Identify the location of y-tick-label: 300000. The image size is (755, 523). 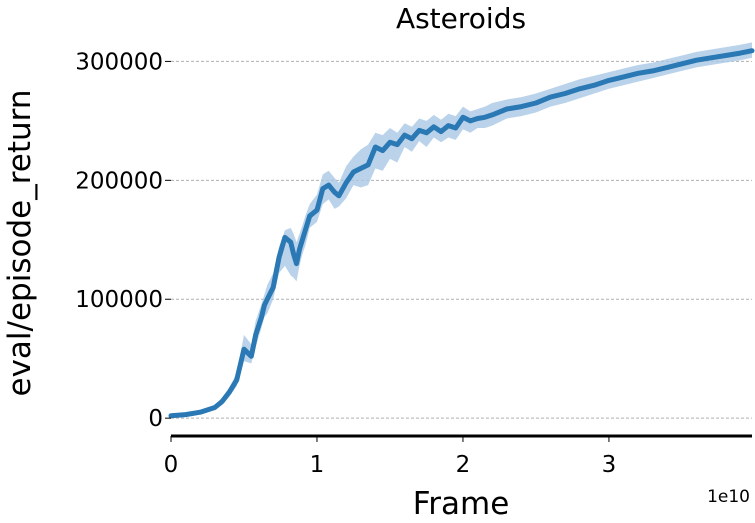
(119, 62).